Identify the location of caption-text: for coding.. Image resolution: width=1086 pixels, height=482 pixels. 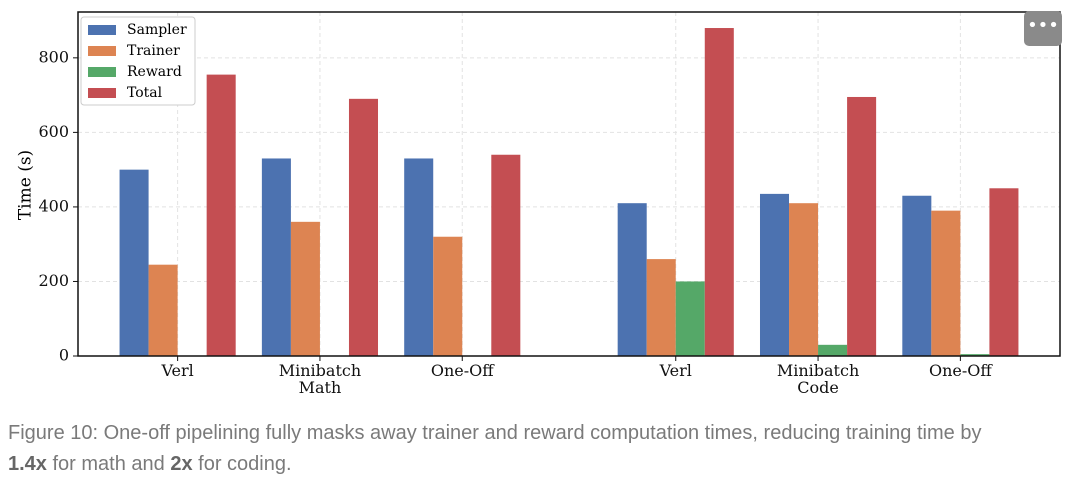
(242, 464).